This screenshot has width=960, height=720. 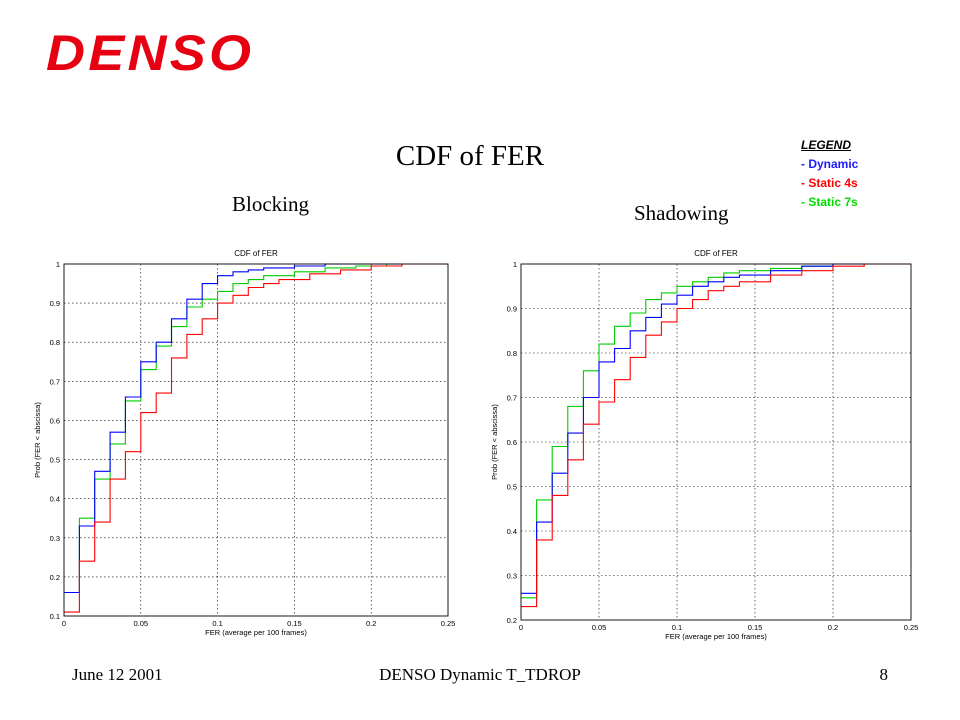 I want to click on footer-date: June 12 2001, so click(x=117, y=674).